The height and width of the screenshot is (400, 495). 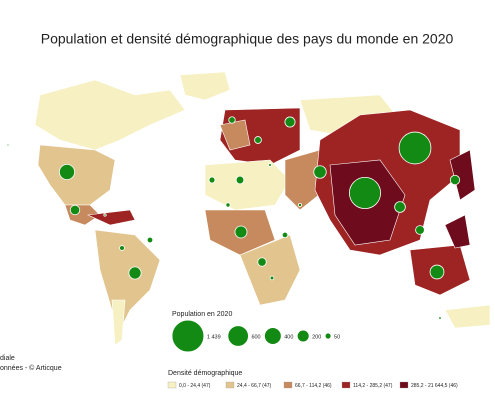 I want to click on legend-class-label: 0,0 - 24,4 (47), so click(x=195, y=386).